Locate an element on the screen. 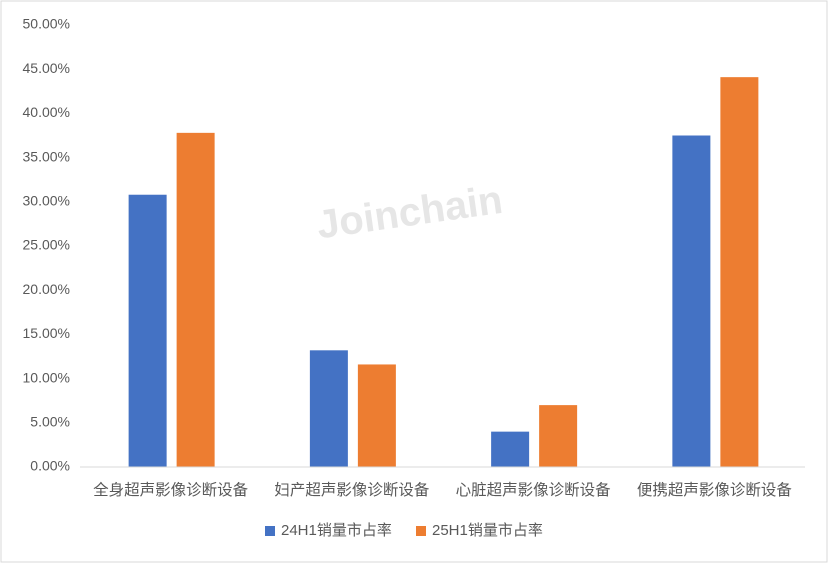 Image resolution: width=830 pixels, height=565 pixels. legend-label: 25H1销量市占率 is located at coordinates (487, 530).